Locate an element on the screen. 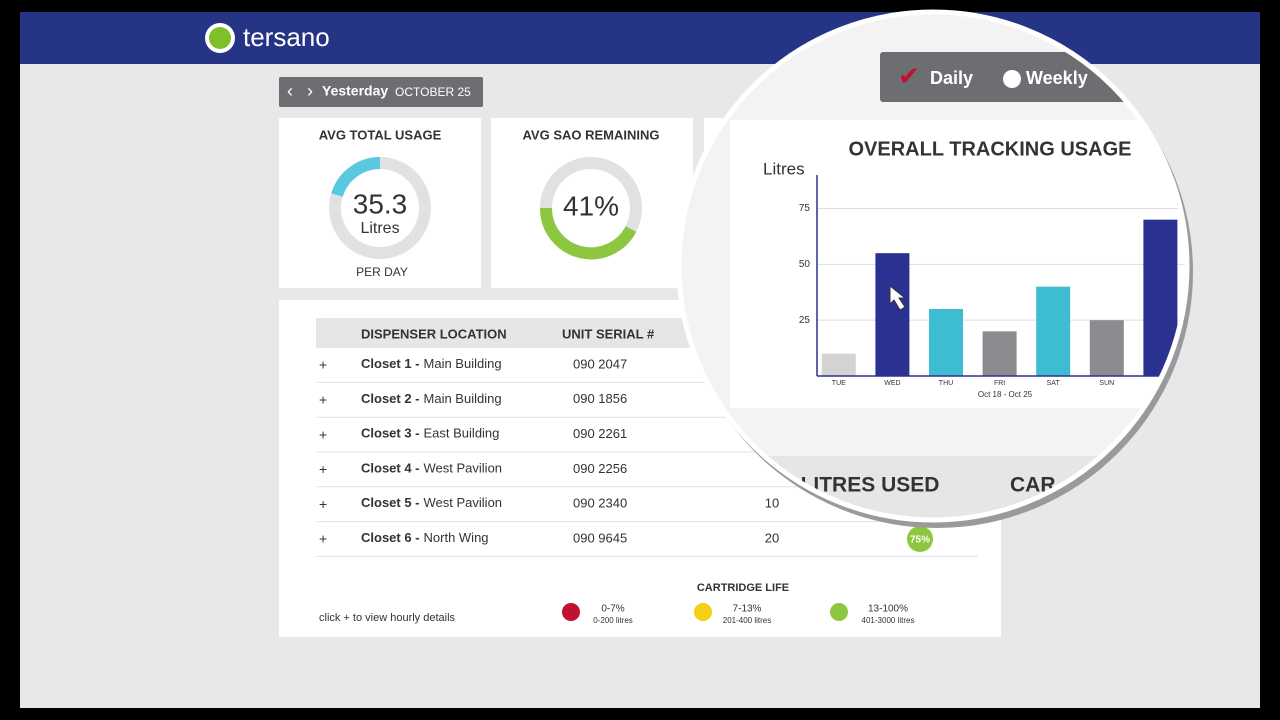 The height and width of the screenshot is (720, 1280). location: Closet 1 - Main Building is located at coordinates (431, 363).